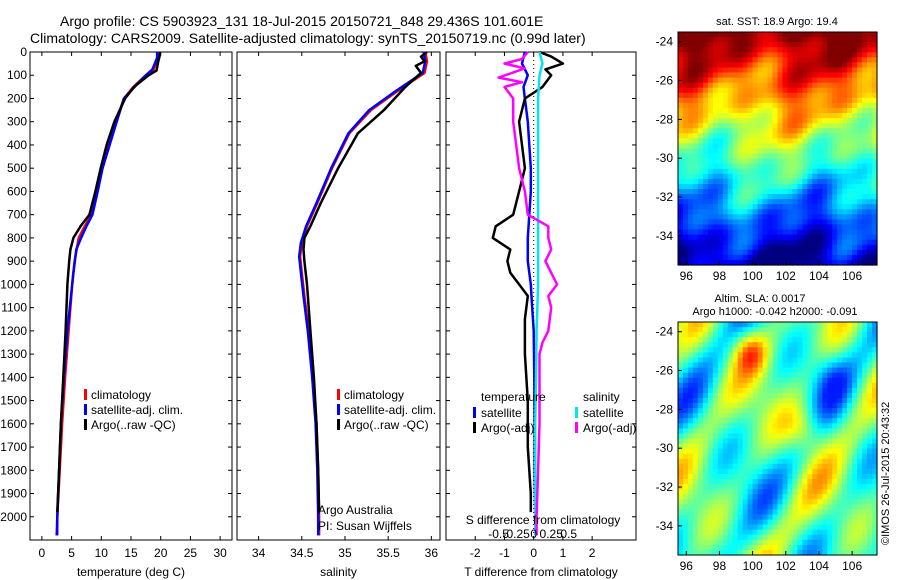 The height and width of the screenshot is (580, 900). I want to click on x-axis-label: salinity, so click(338, 572).